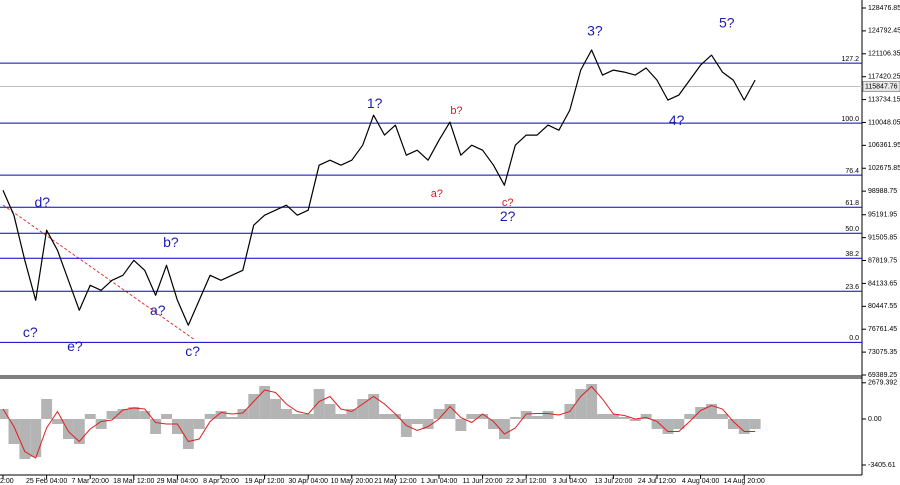  I want to click on x-tick-label: 11 Jun 20:00, so click(483, 481).